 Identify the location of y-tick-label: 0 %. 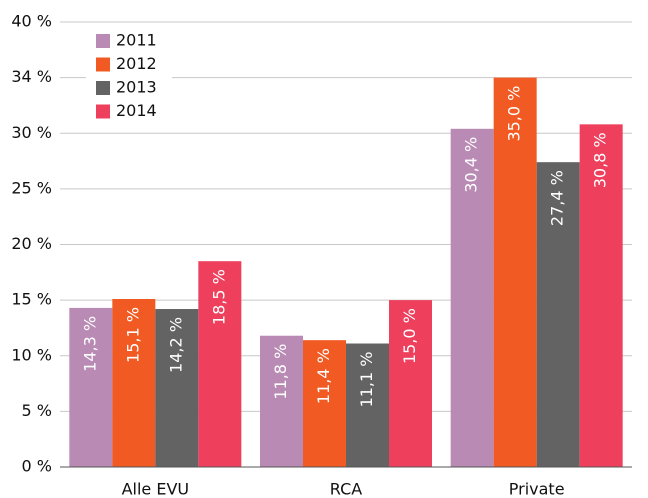
(37, 466).